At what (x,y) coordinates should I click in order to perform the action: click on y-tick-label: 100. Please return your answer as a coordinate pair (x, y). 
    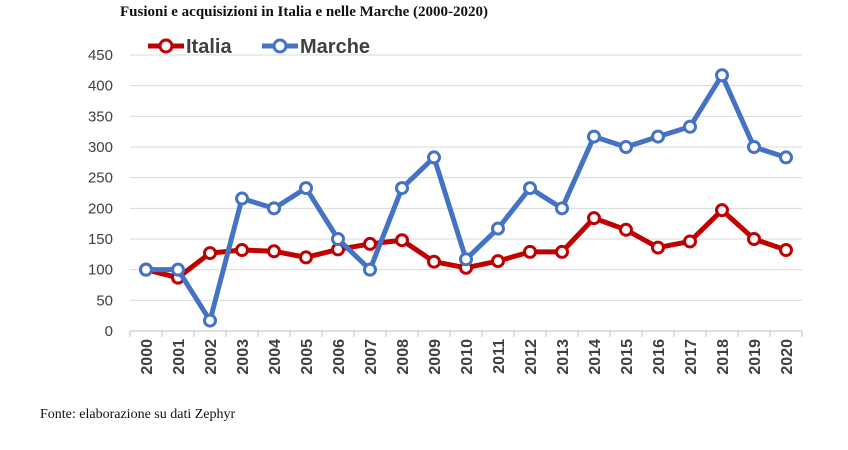
    Looking at the image, I should click on (100, 270).